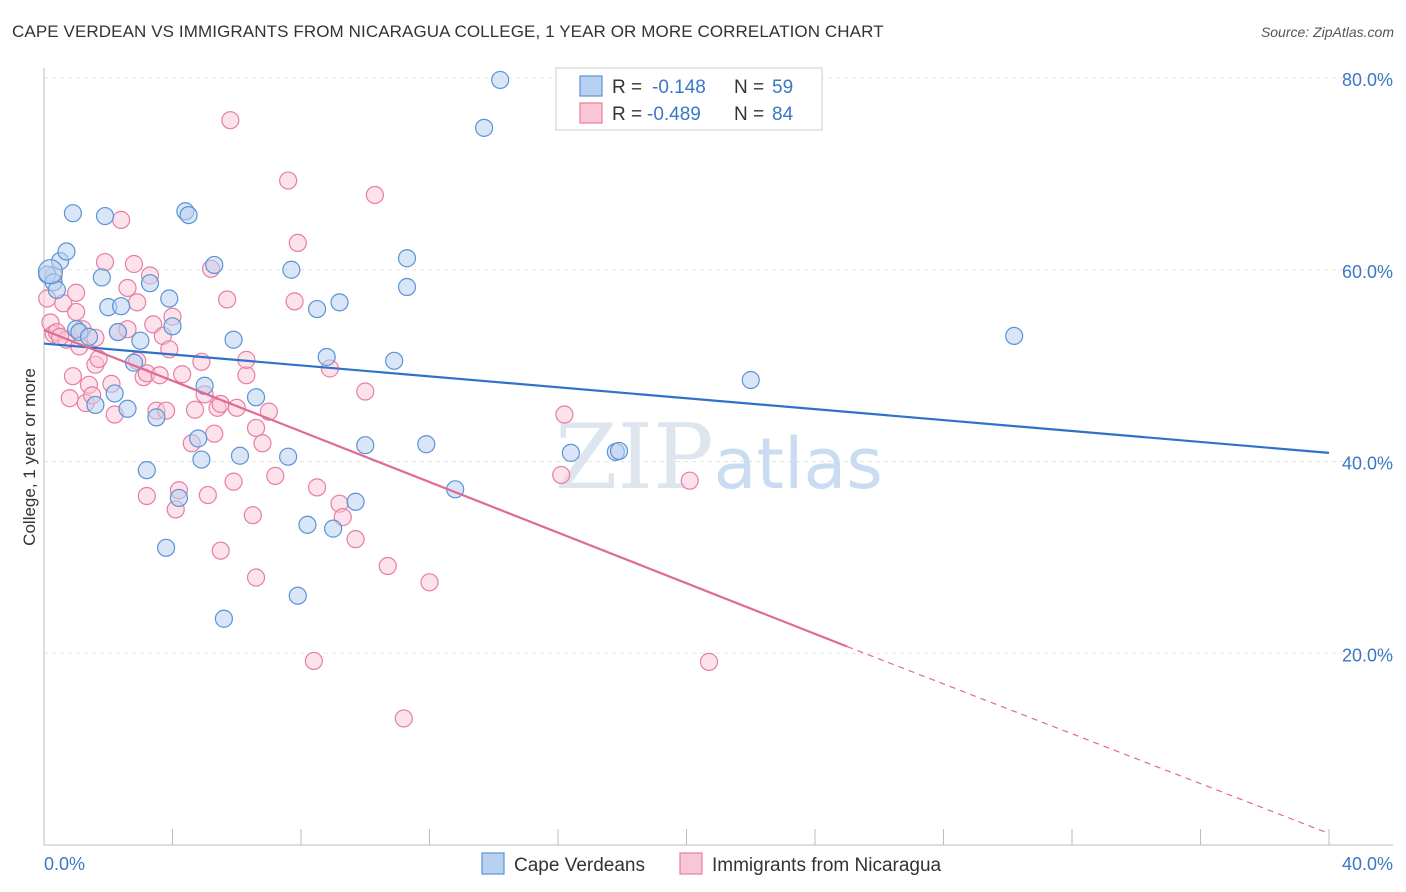 The width and height of the screenshot is (1406, 892). Describe the element at coordinates (689, 99) in the screenshot. I see `stats-legend: R = -0.148 N = 59 R = -0.489 N = 84` at that location.